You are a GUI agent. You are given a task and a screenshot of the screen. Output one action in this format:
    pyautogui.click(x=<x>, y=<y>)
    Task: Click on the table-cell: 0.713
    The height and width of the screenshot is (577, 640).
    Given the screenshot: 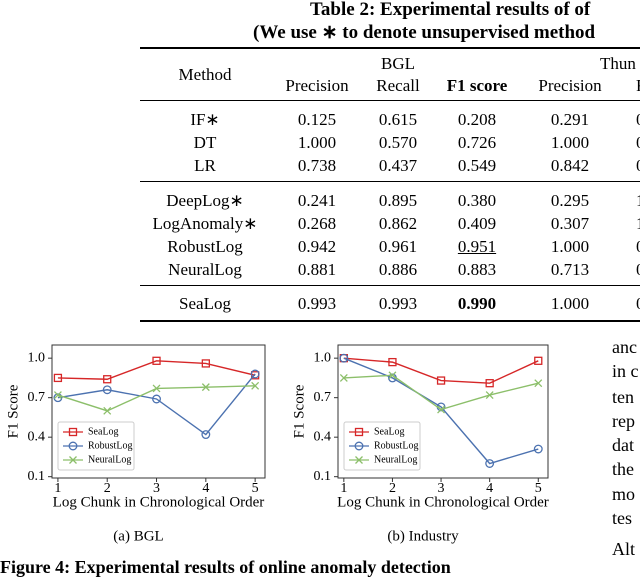 What is the action you would take?
    pyautogui.click(x=570, y=269)
    